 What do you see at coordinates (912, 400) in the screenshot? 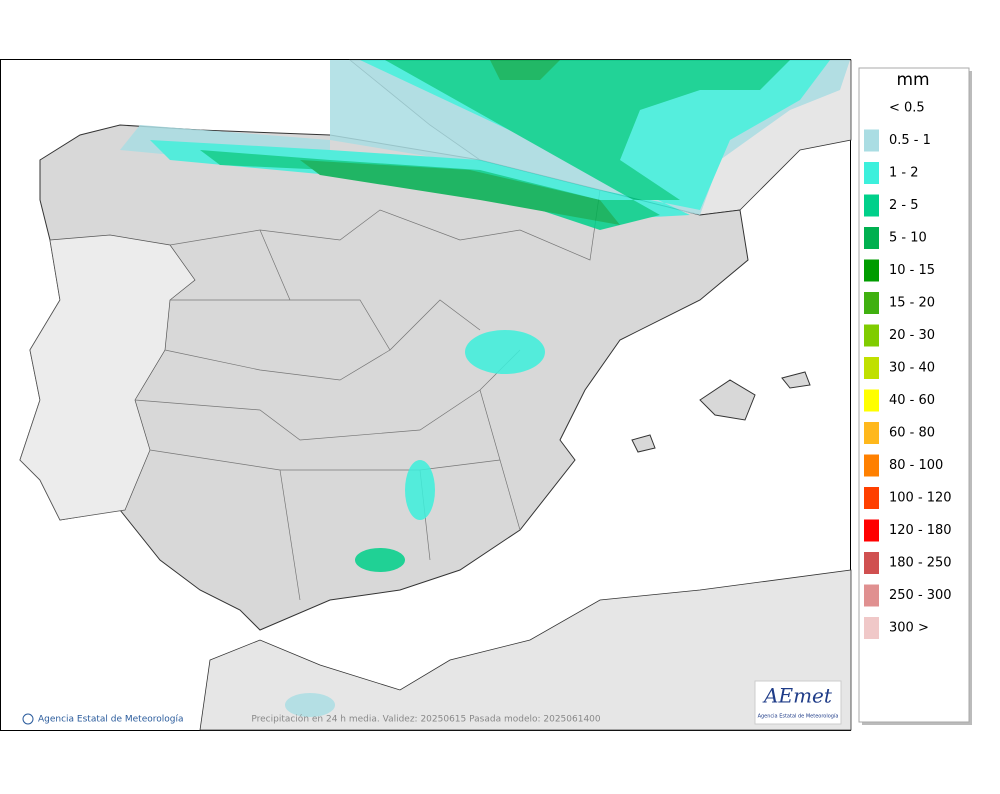
I see `legend-label: 40 - 60` at bounding box center [912, 400].